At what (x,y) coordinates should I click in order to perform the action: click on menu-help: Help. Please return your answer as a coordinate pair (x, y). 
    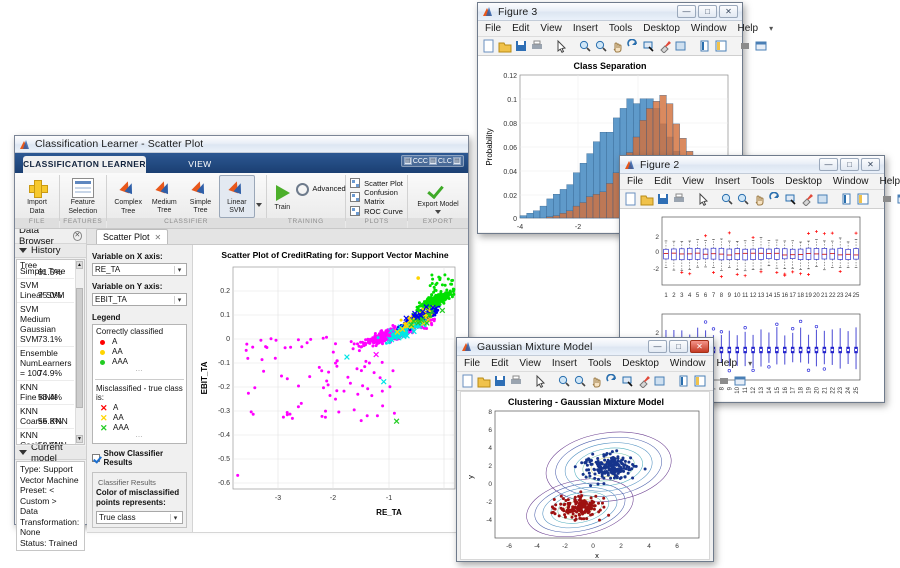
    Looking at the image, I should click on (889, 181).